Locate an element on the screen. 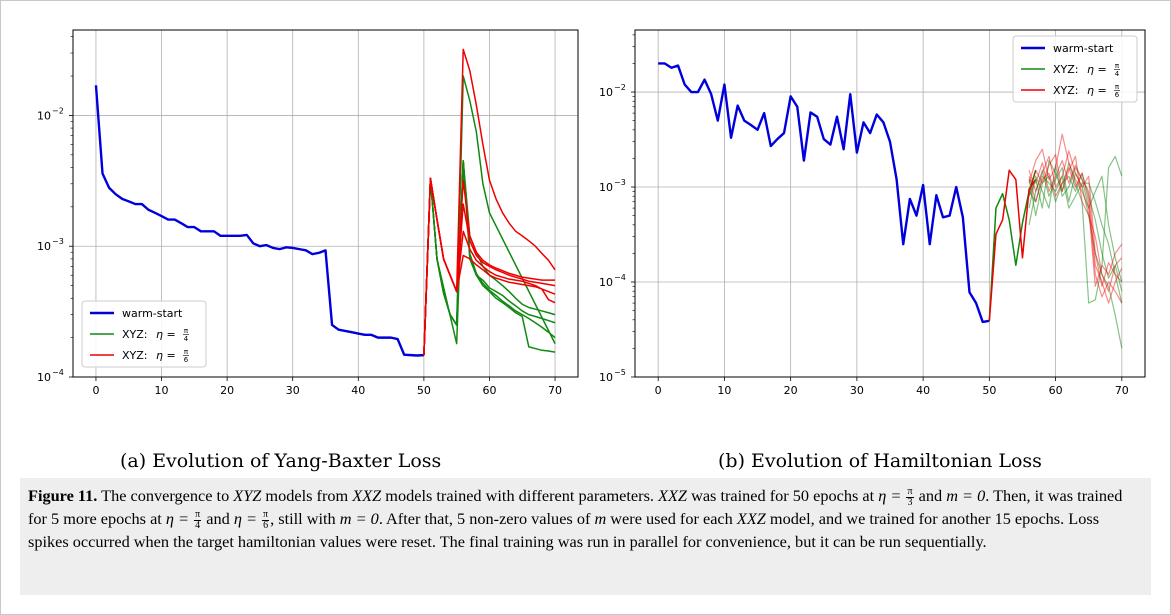  caption-text: . After that, 5 non-zero values of is located at coordinates (486, 518).